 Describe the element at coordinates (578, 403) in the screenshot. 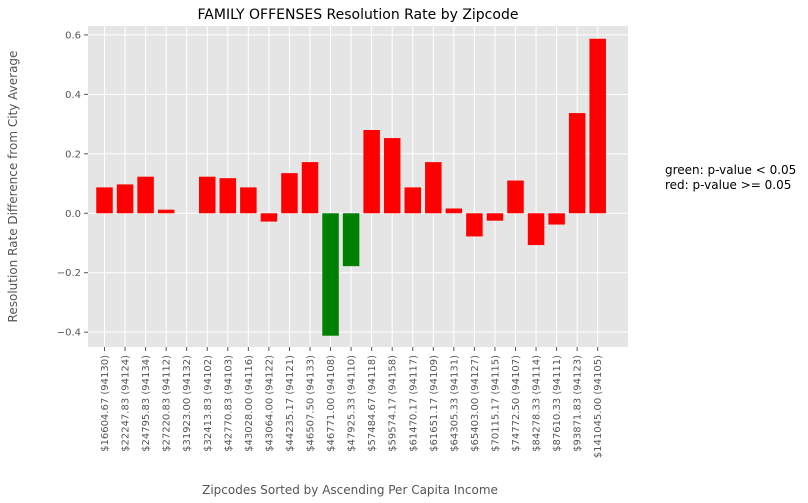

I see `x-tick-label: $93871.83 (94123)` at that location.